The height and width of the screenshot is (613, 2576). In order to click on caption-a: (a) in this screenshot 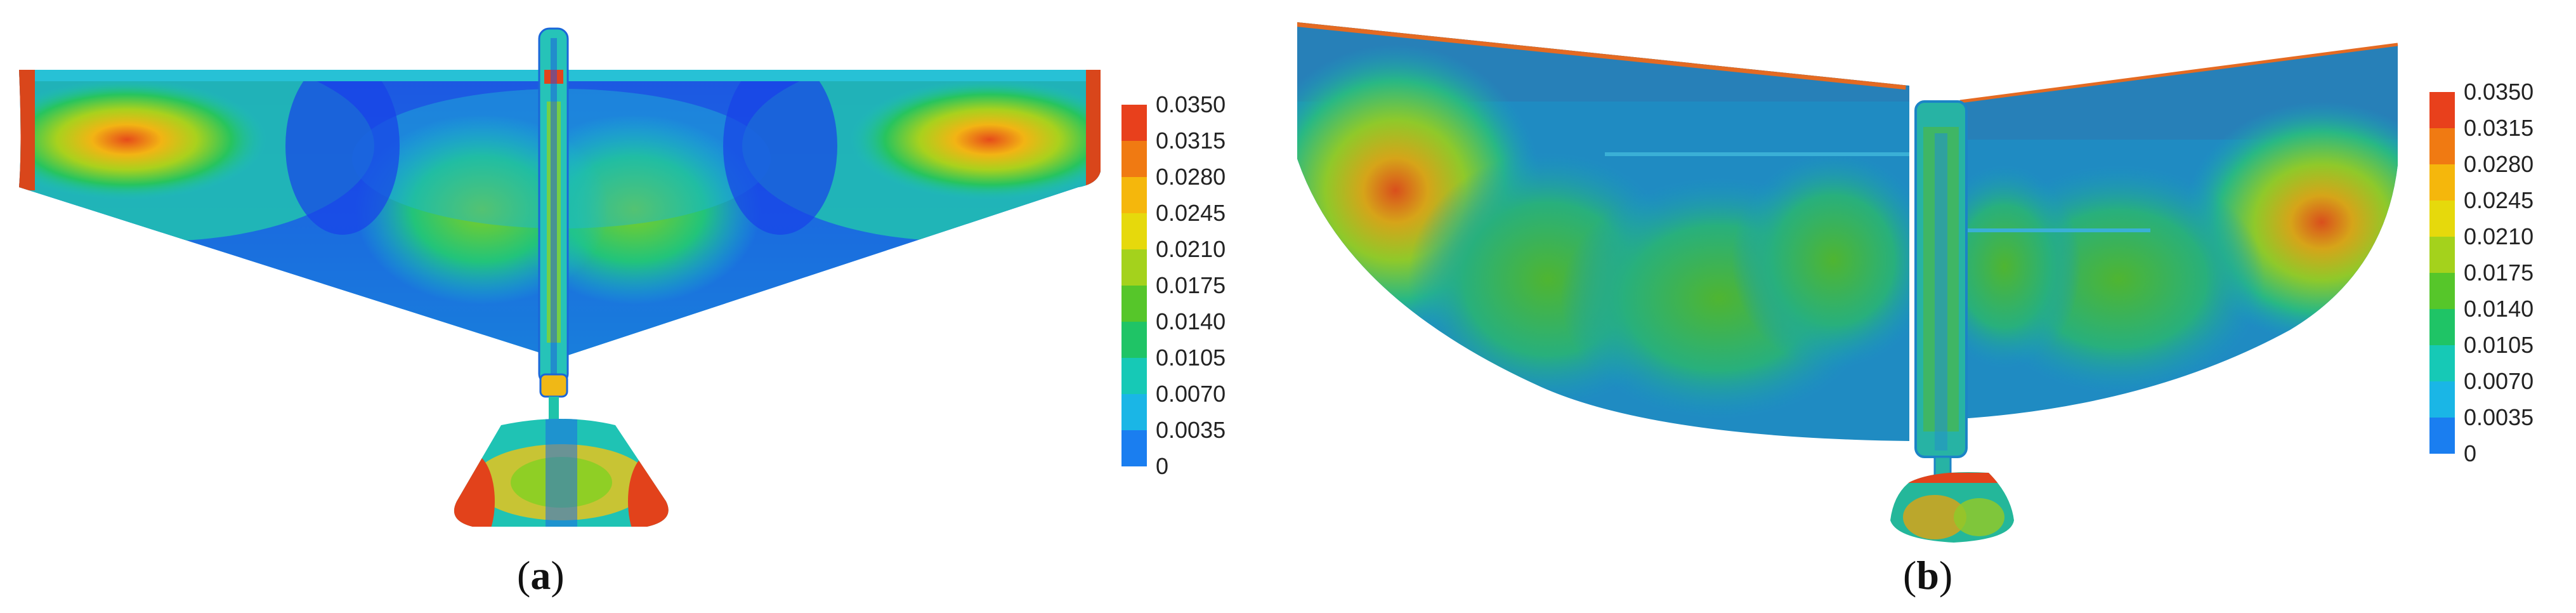, I will do `click(541, 575)`.